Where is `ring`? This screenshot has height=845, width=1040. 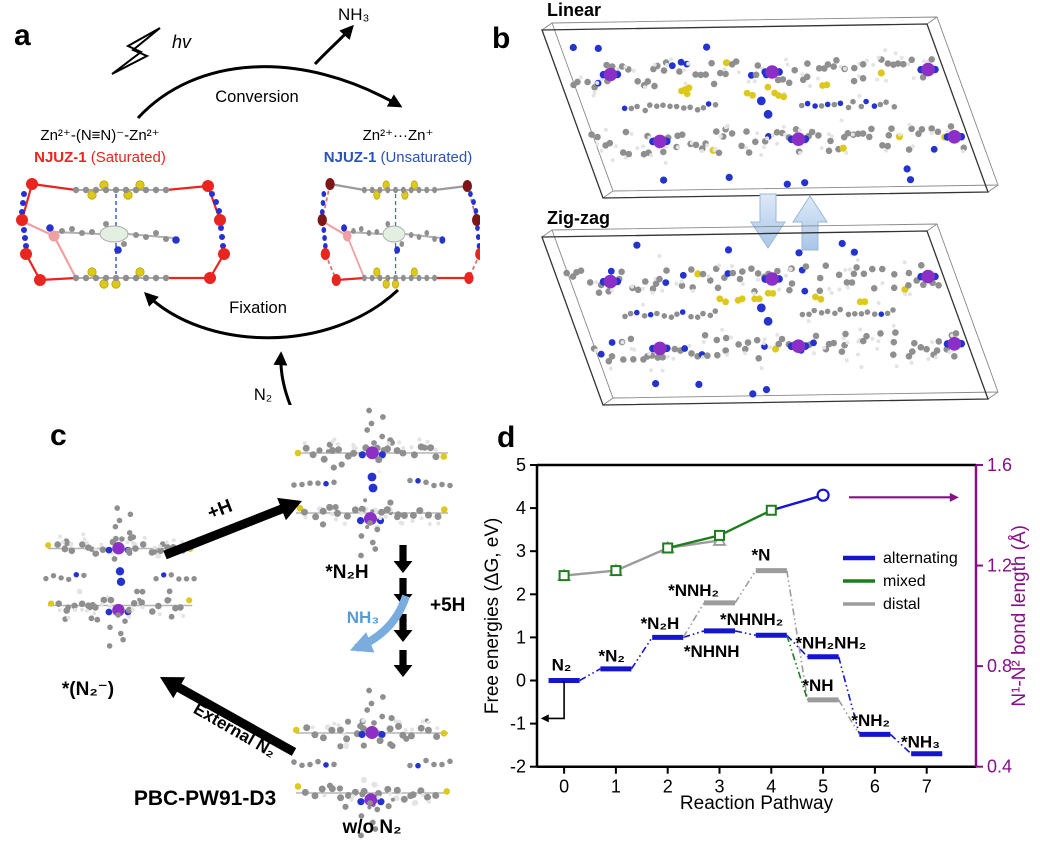
ring is located at coordinates (114, 234).